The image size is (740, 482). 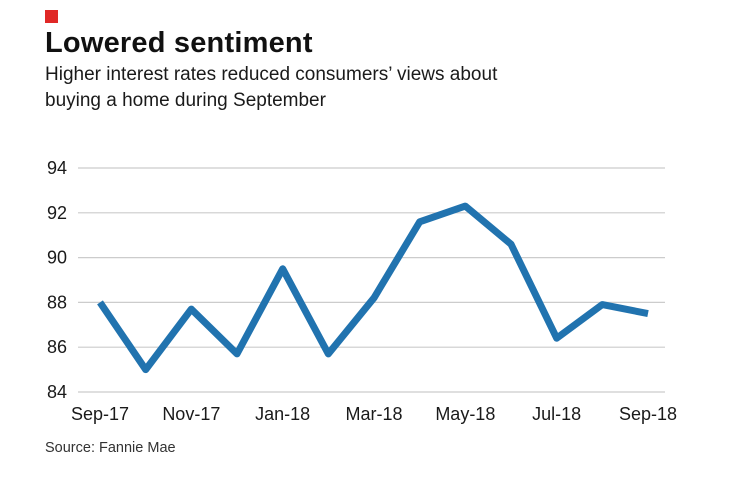 What do you see at coordinates (179, 43) in the screenshot?
I see `chart-title: Lowered sentiment` at bounding box center [179, 43].